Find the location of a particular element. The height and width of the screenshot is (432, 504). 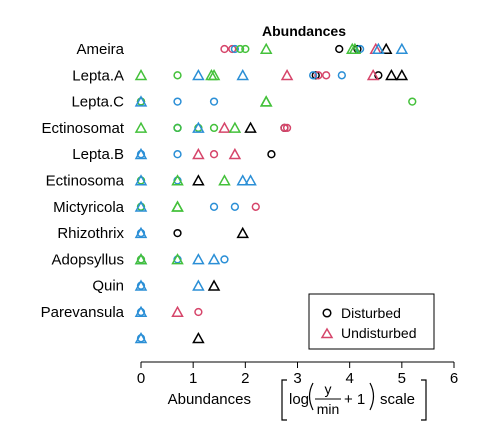

x-tick-label: 2 is located at coordinates (245, 378).